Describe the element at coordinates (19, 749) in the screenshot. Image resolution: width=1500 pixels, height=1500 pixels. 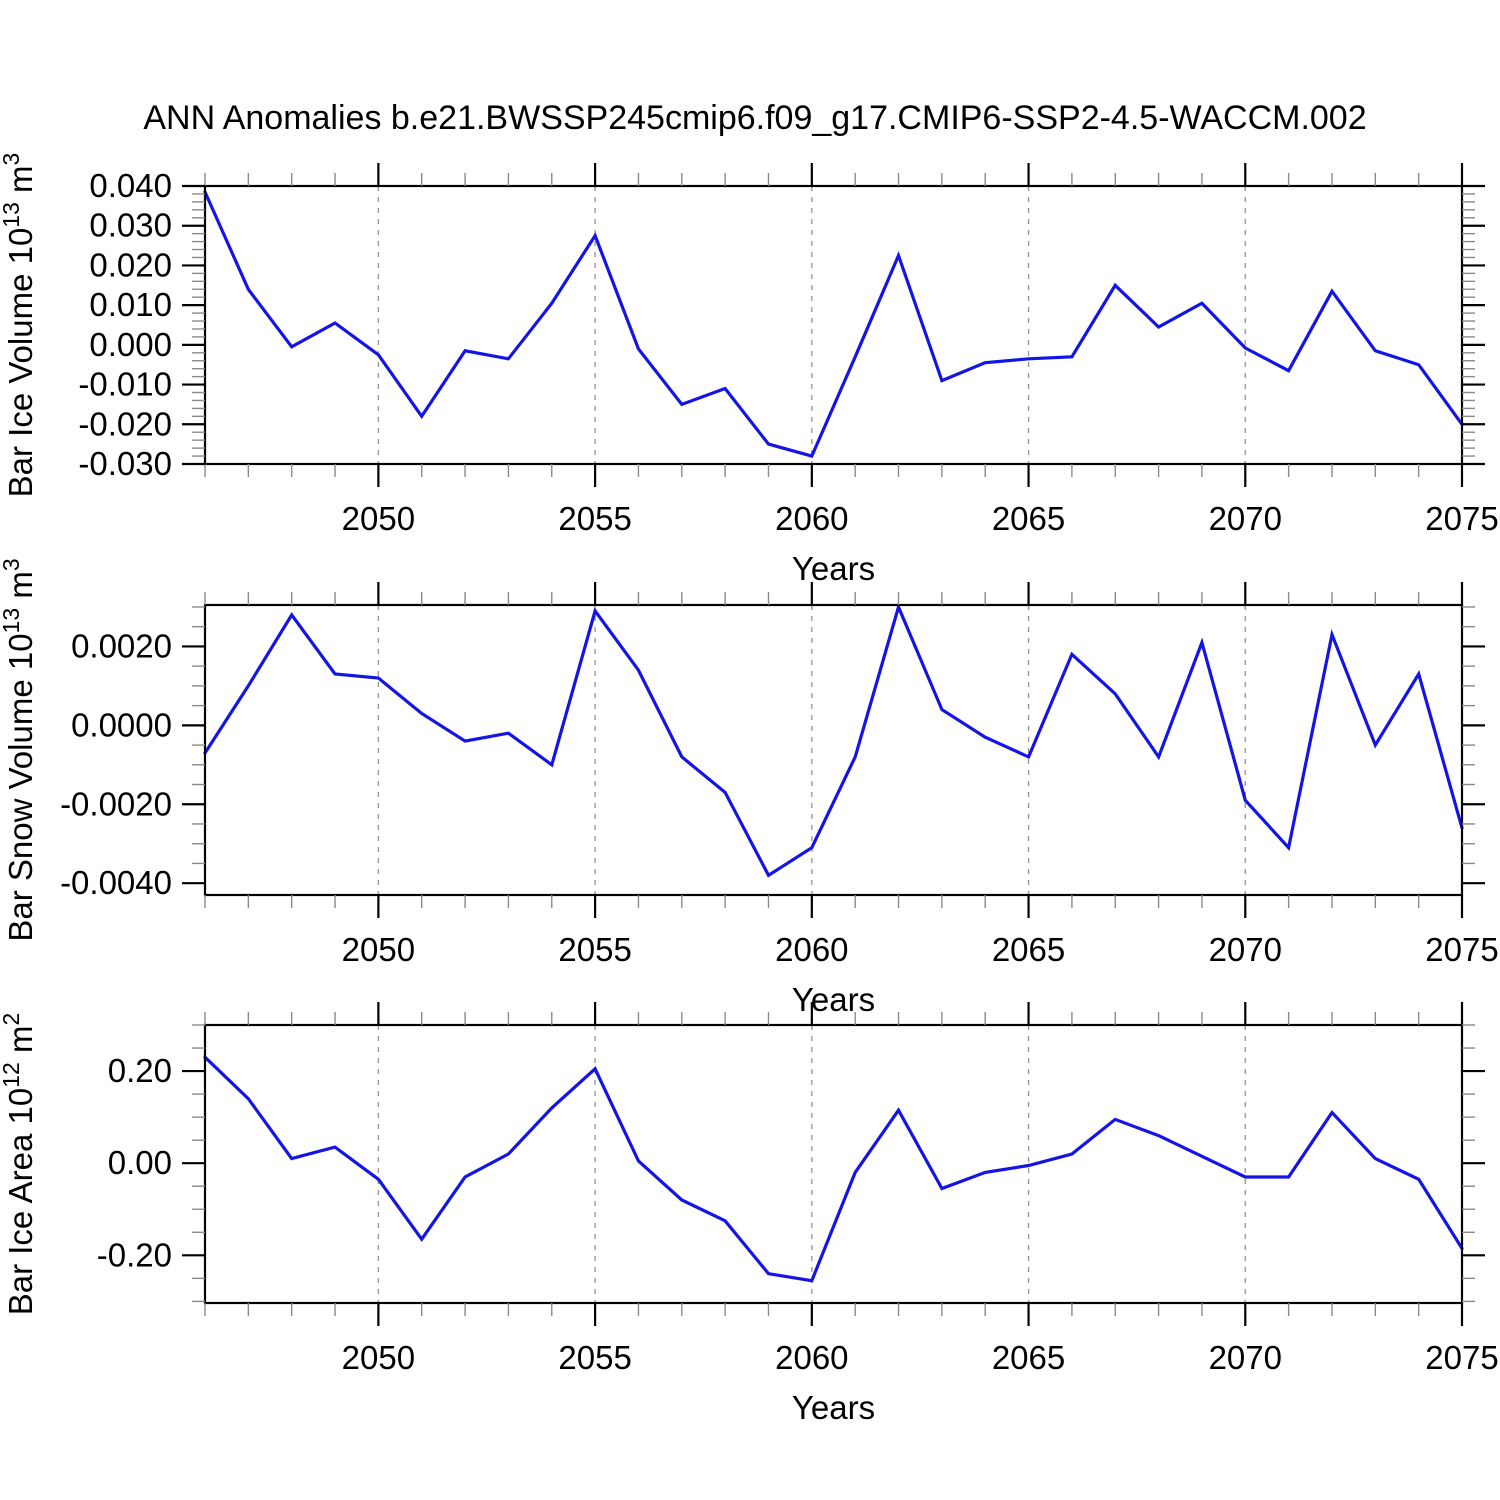
I see `y-axis-title: Bar Snow Volume 1013 m3` at that location.